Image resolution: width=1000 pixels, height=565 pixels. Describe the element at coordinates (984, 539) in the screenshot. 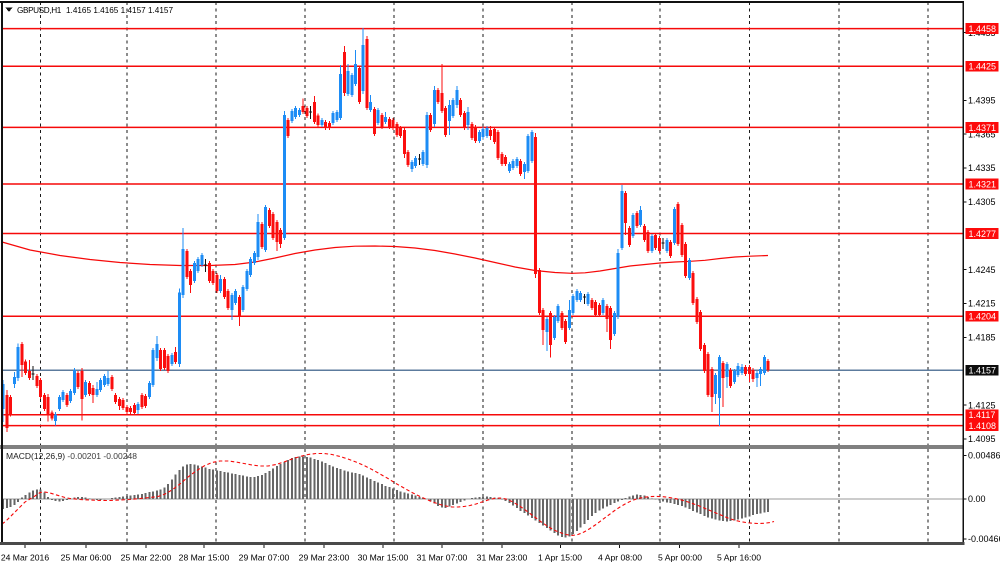

I see `svg-text: -0.00466` at that location.